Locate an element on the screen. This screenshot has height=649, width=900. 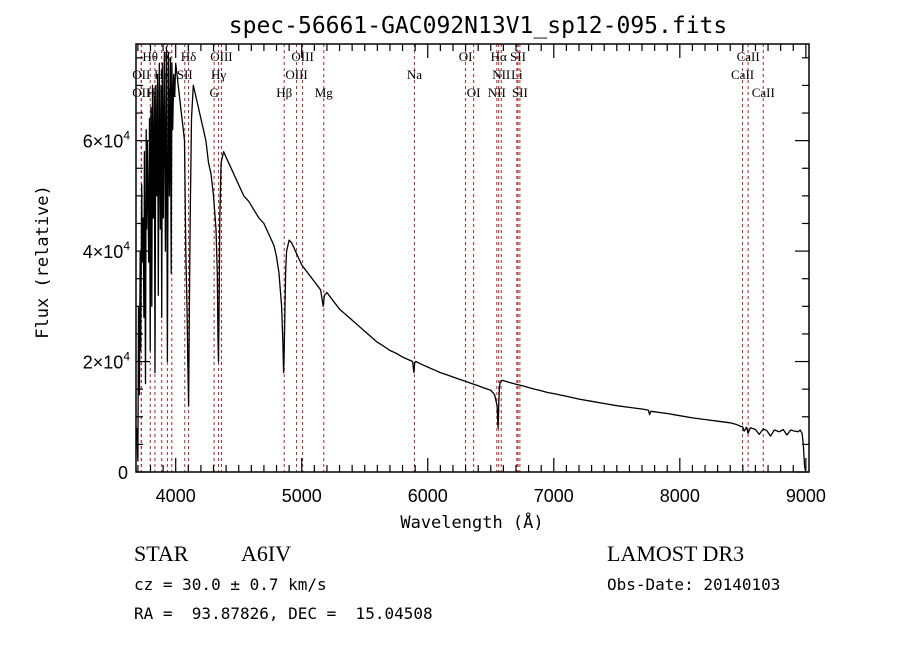
x-tick-labels: 4000 5000 6000 7000 8000 9000 is located at coordinates (491, 496).